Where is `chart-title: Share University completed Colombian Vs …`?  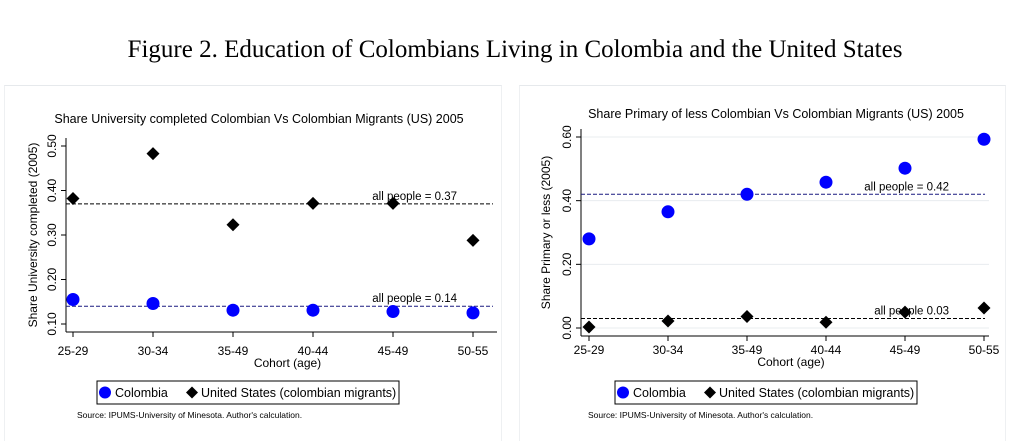 chart-title: Share University completed Colombian Vs … is located at coordinates (258, 119).